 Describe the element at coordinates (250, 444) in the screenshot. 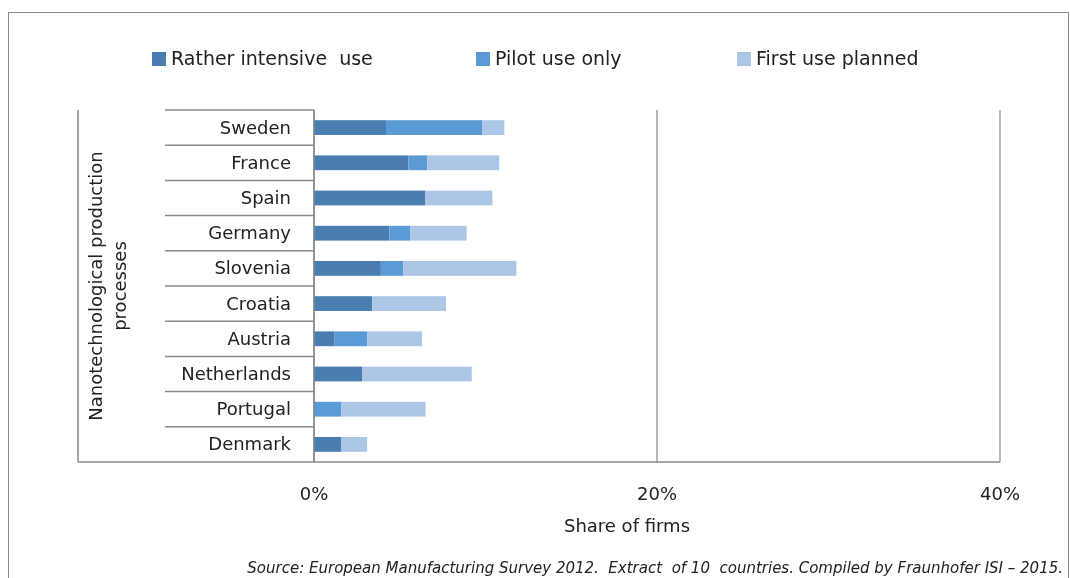

I see `y-tick-label: Denmark` at that location.